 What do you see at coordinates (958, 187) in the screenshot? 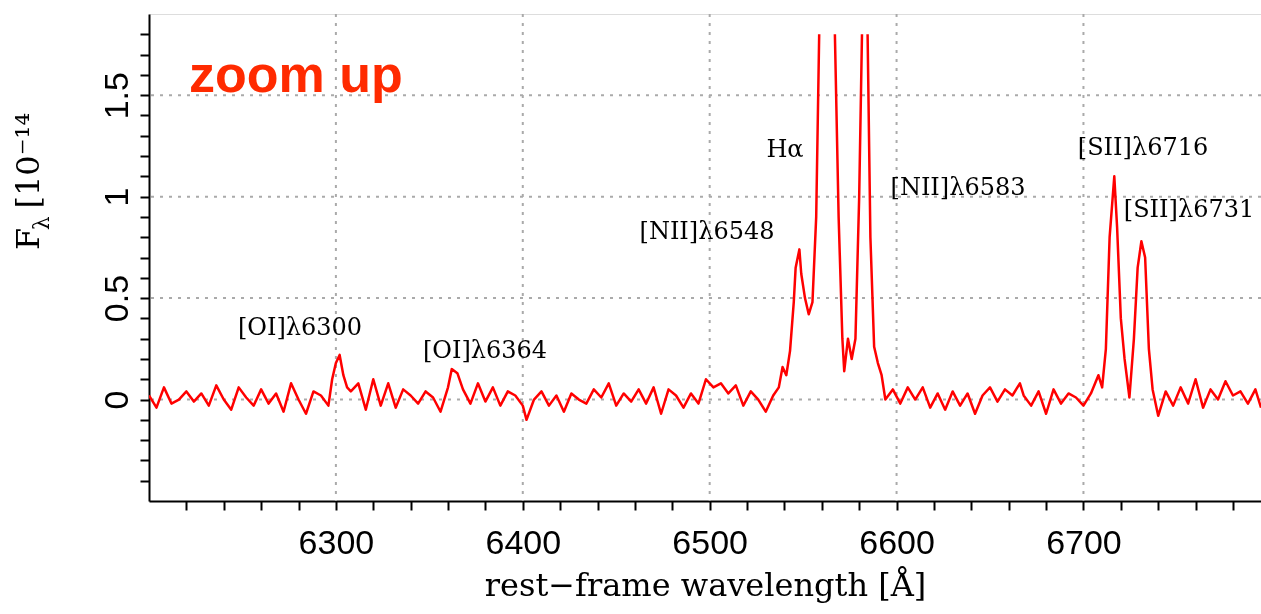
I see `annotation: [NII]λ6583` at bounding box center [958, 187].